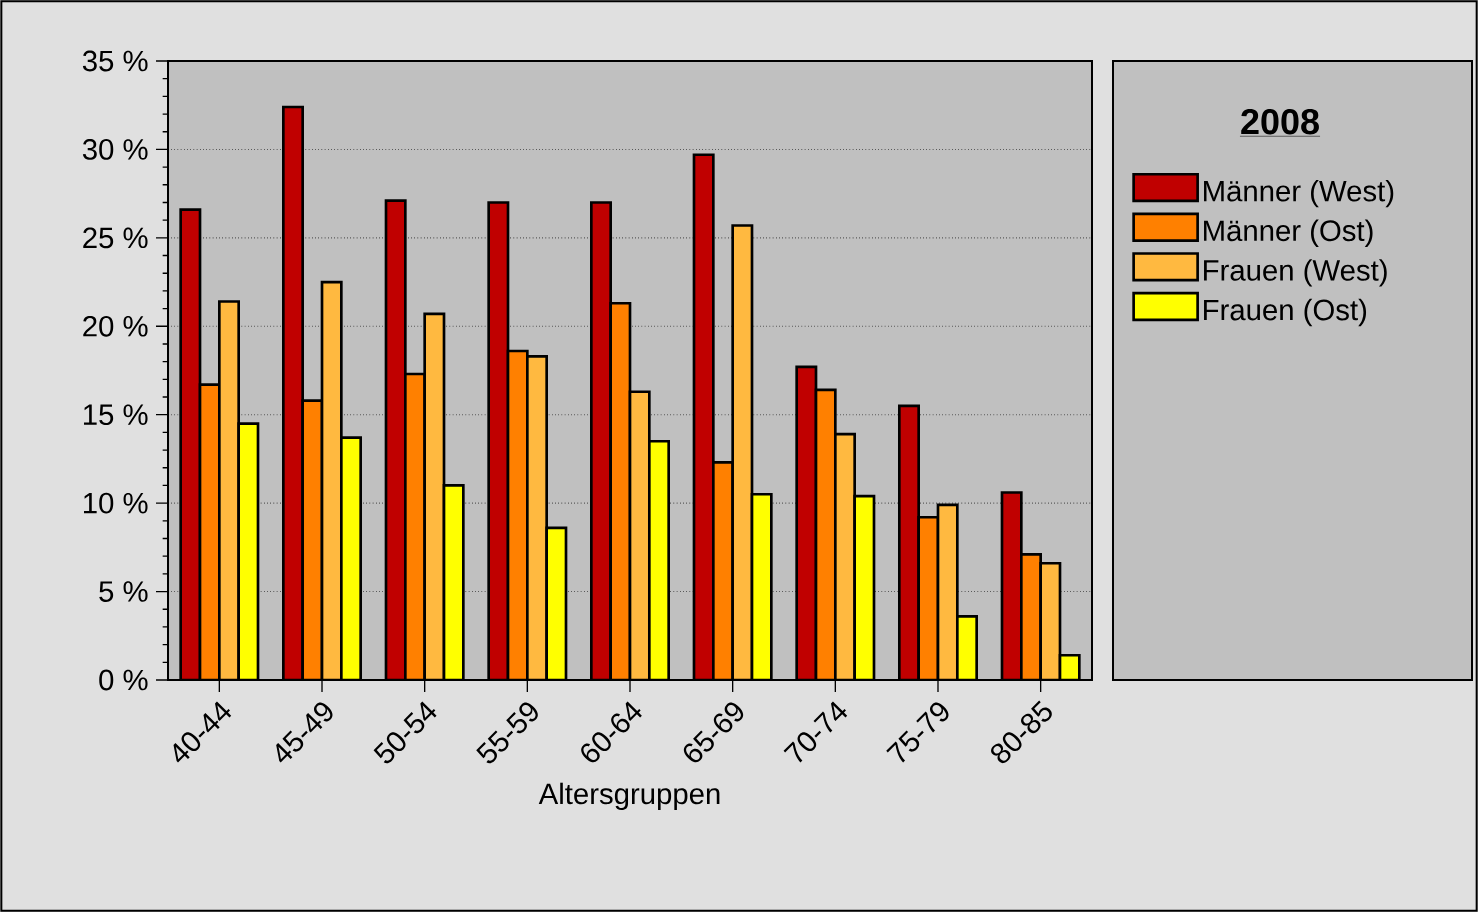 The image size is (1478, 912). Describe the element at coordinates (1288, 233) in the screenshot. I see `legend-label: Männer (Ost)` at that location.